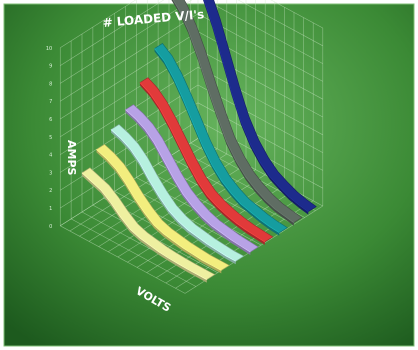  What do you see at coordinates (50, 209) in the screenshot?
I see `y-tick-label: 1` at bounding box center [50, 209].